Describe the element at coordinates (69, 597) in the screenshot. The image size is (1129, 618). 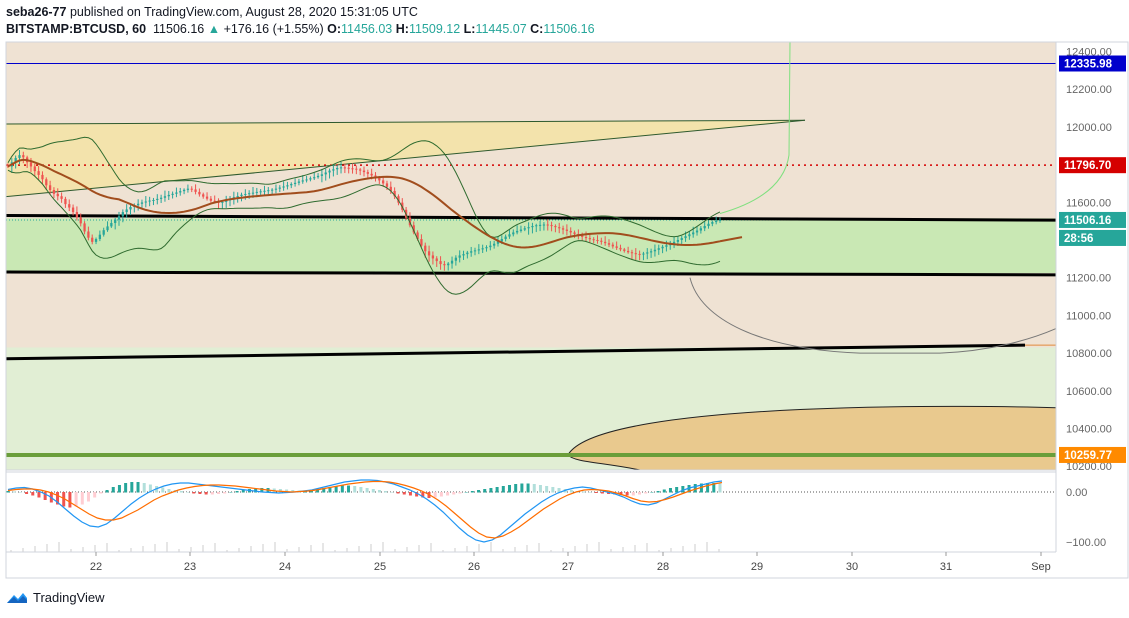
I see `footer-brand: TradingView` at that location.